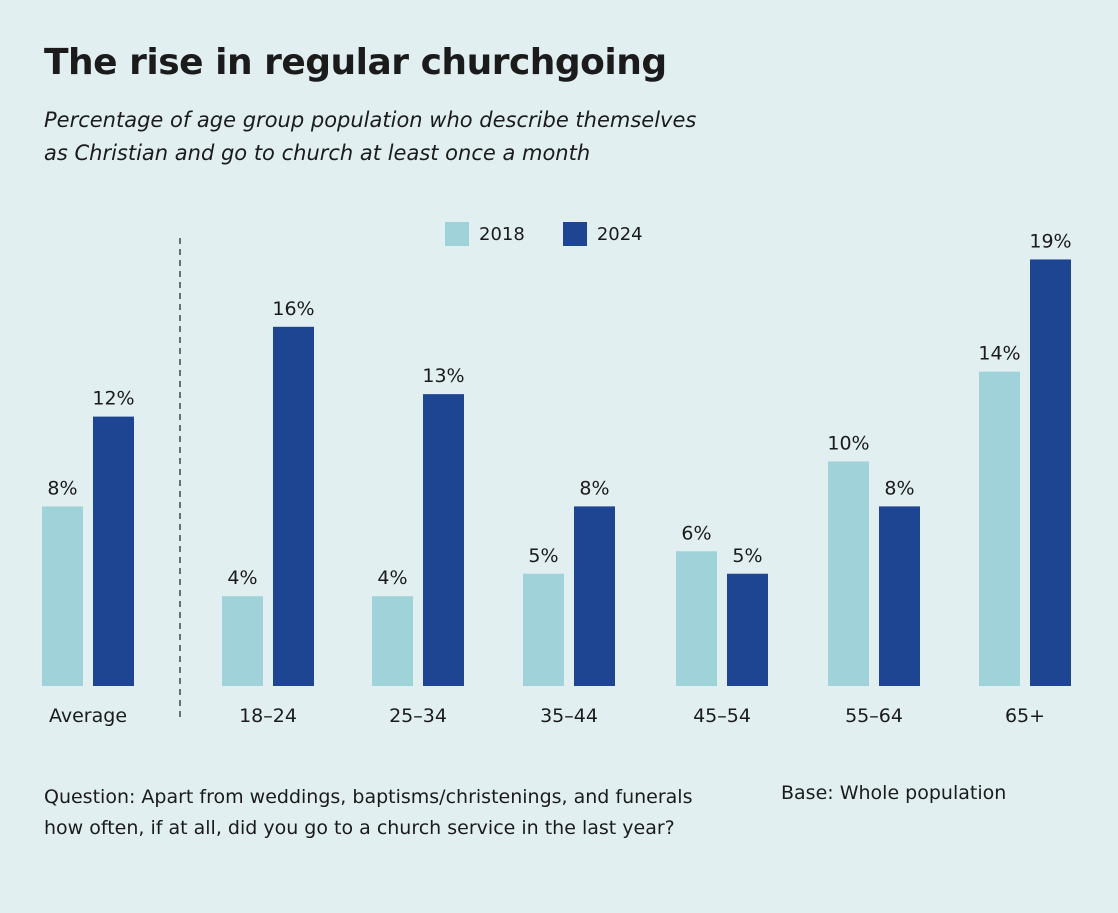  What do you see at coordinates (569, 716) in the screenshot?
I see `category-label: 35–44` at bounding box center [569, 716].